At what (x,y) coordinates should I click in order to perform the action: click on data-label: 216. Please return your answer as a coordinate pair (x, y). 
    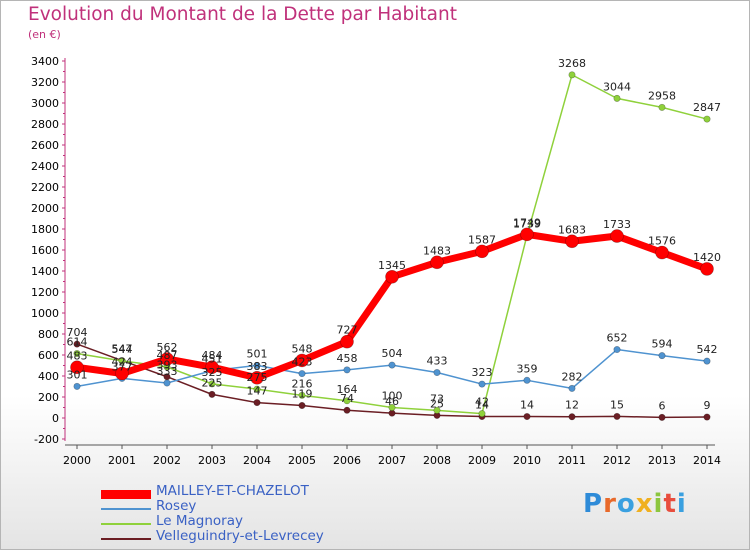
    Looking at the image, I should click on (302, 383).